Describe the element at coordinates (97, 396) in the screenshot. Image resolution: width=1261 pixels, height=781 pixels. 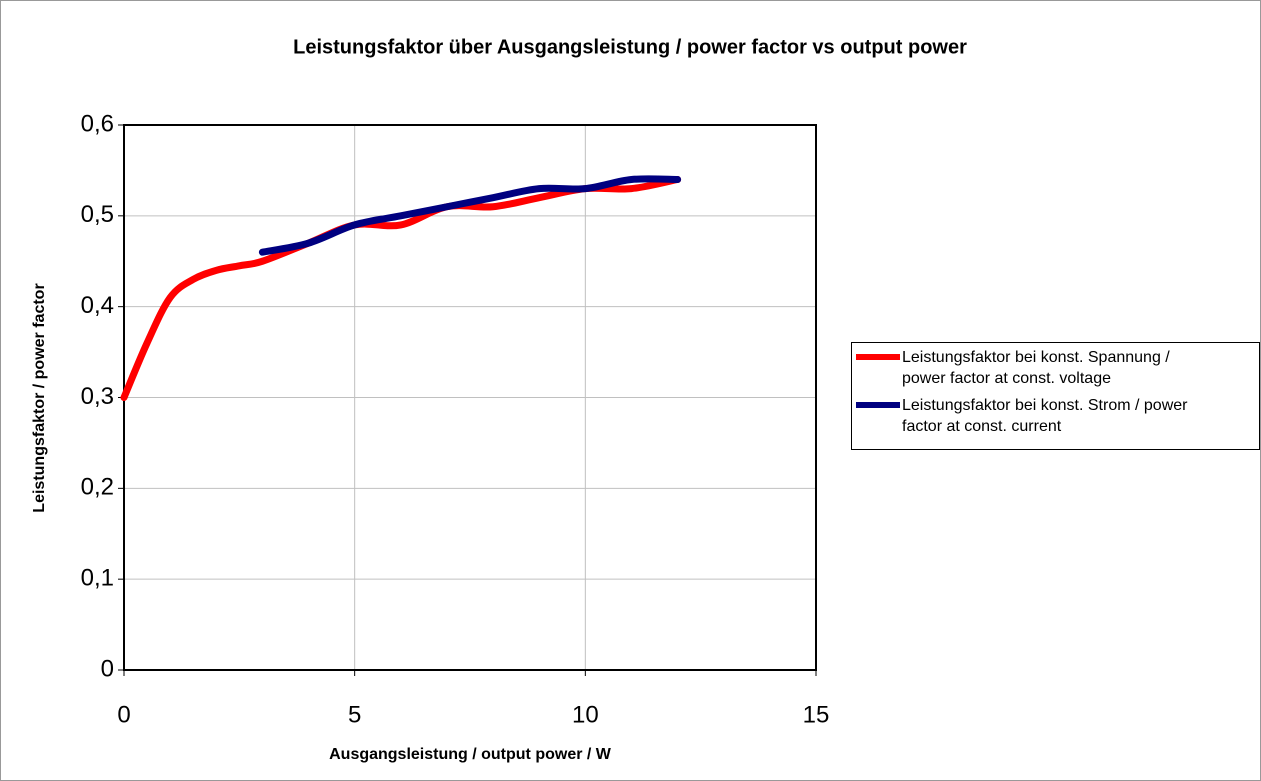
I see `y-tick-label: 0,3` at that location.